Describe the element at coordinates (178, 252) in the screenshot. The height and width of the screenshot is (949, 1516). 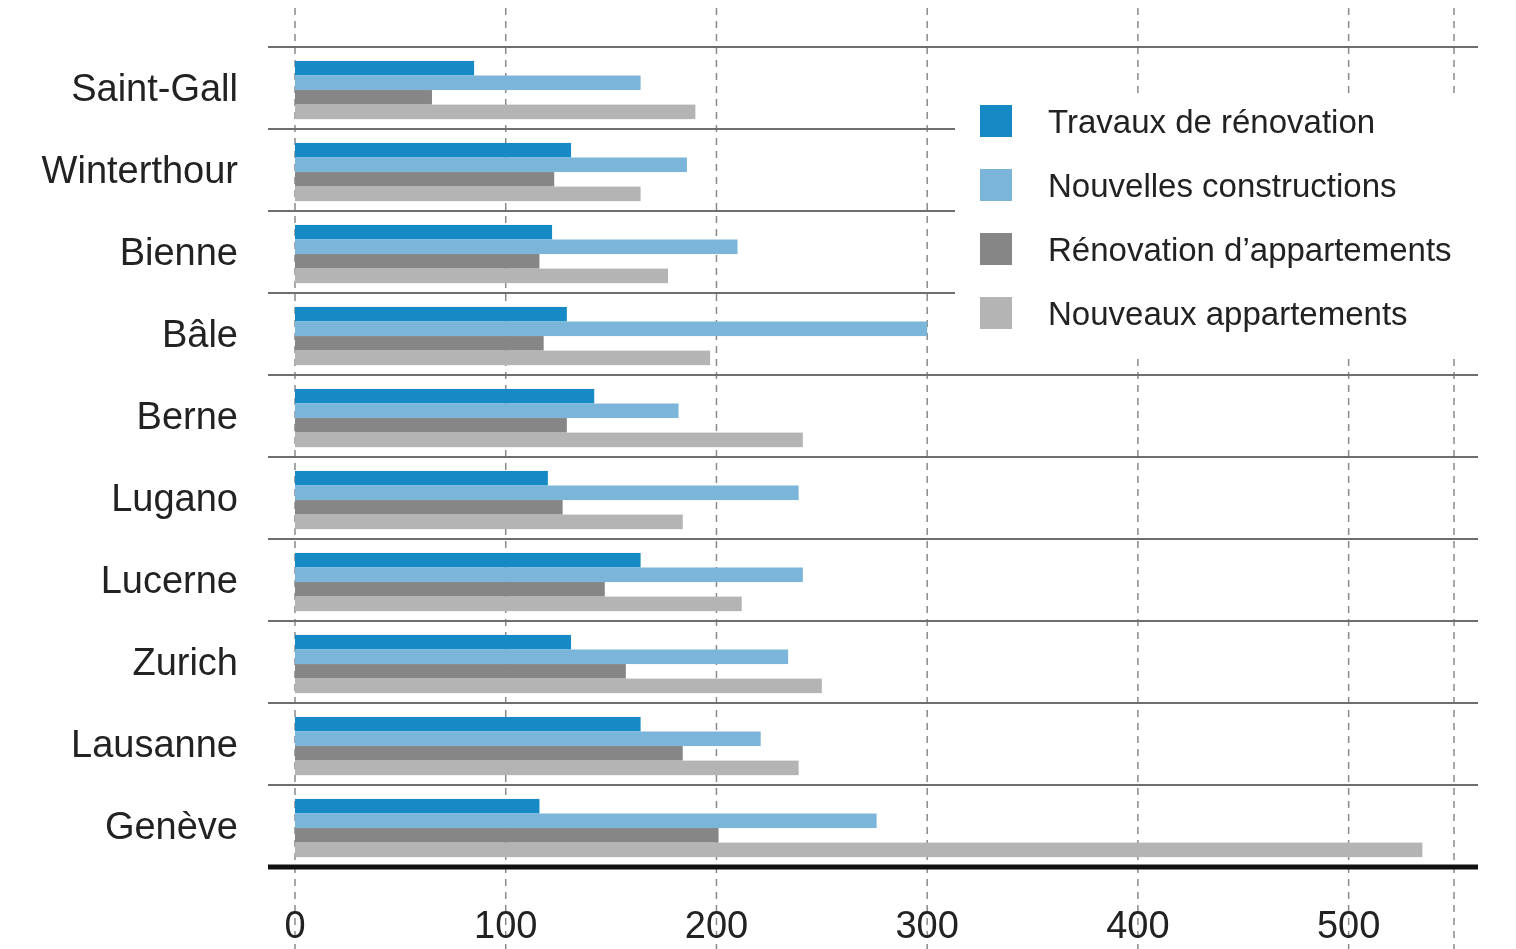
I see `y-tick-label: Bienne` at that location.